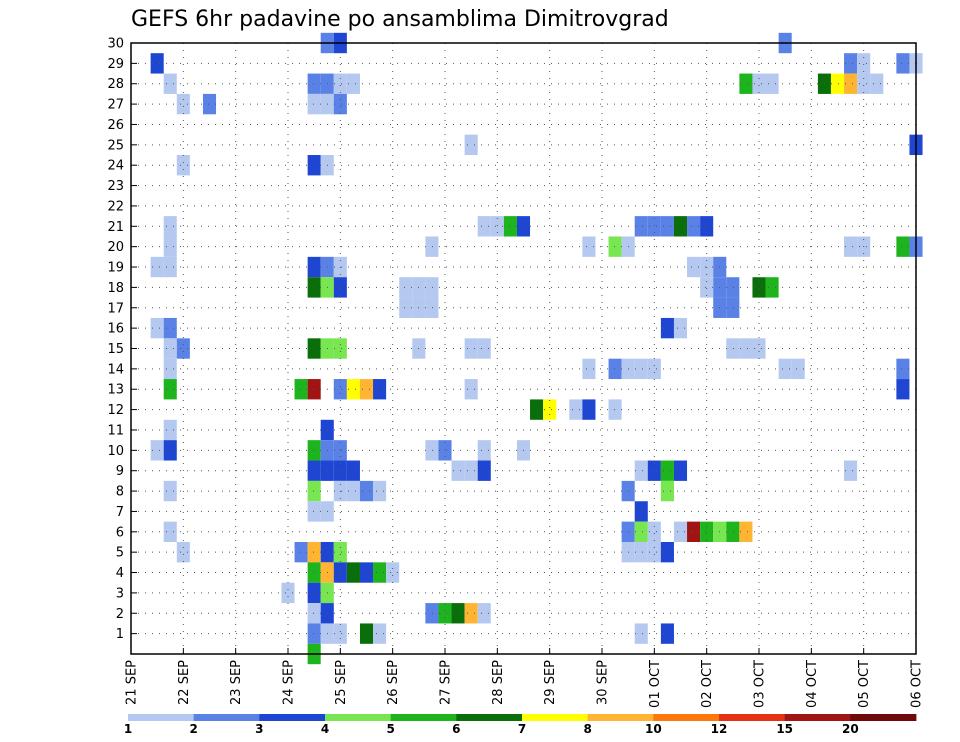  Describe the element at coordinates (115, 84) in the screenshot. I see `y-tick-label: 28` at that location.